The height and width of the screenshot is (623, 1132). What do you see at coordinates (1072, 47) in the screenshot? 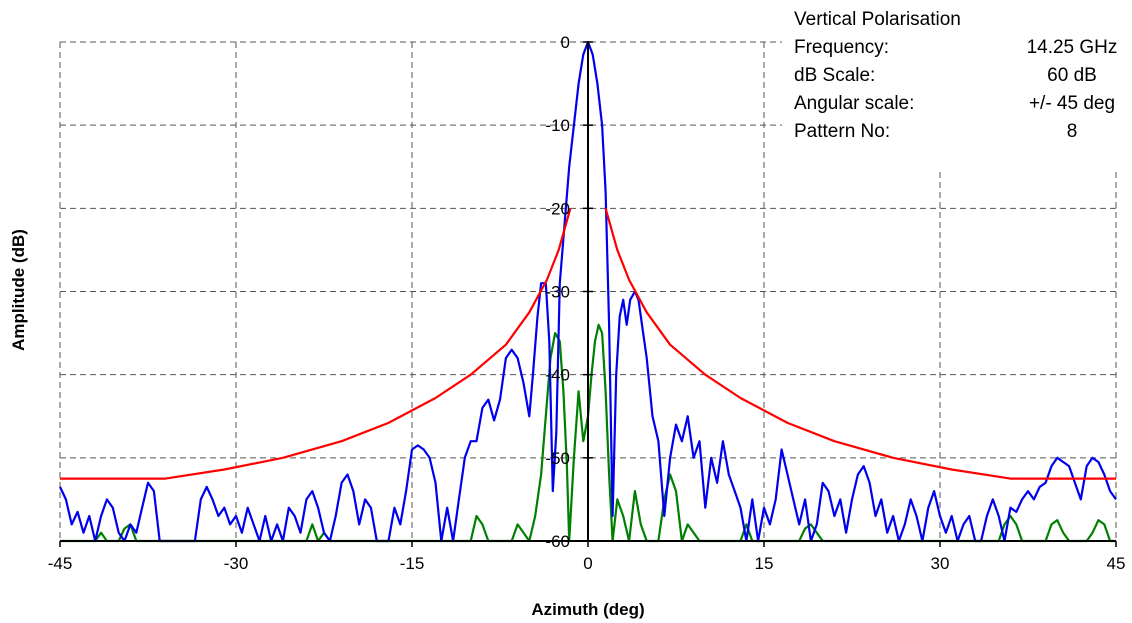
I see `info-value: 14.25 GHz` at bounding box center [1072, 47].